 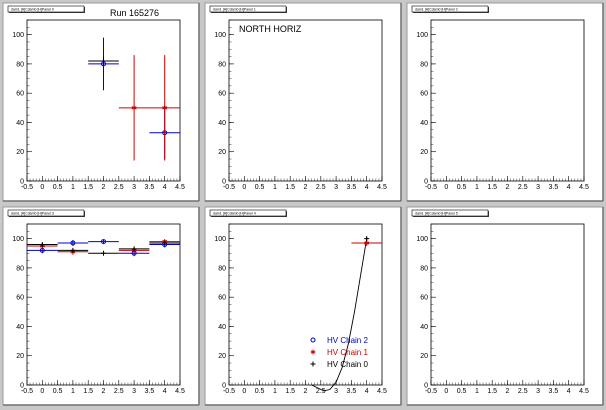 What do you see at coordinates (339, 352) in the screenshot?
I see `legend: HV Chain 2 HV Chain 1 HV Chain 0` at bounding box center [339, 352].